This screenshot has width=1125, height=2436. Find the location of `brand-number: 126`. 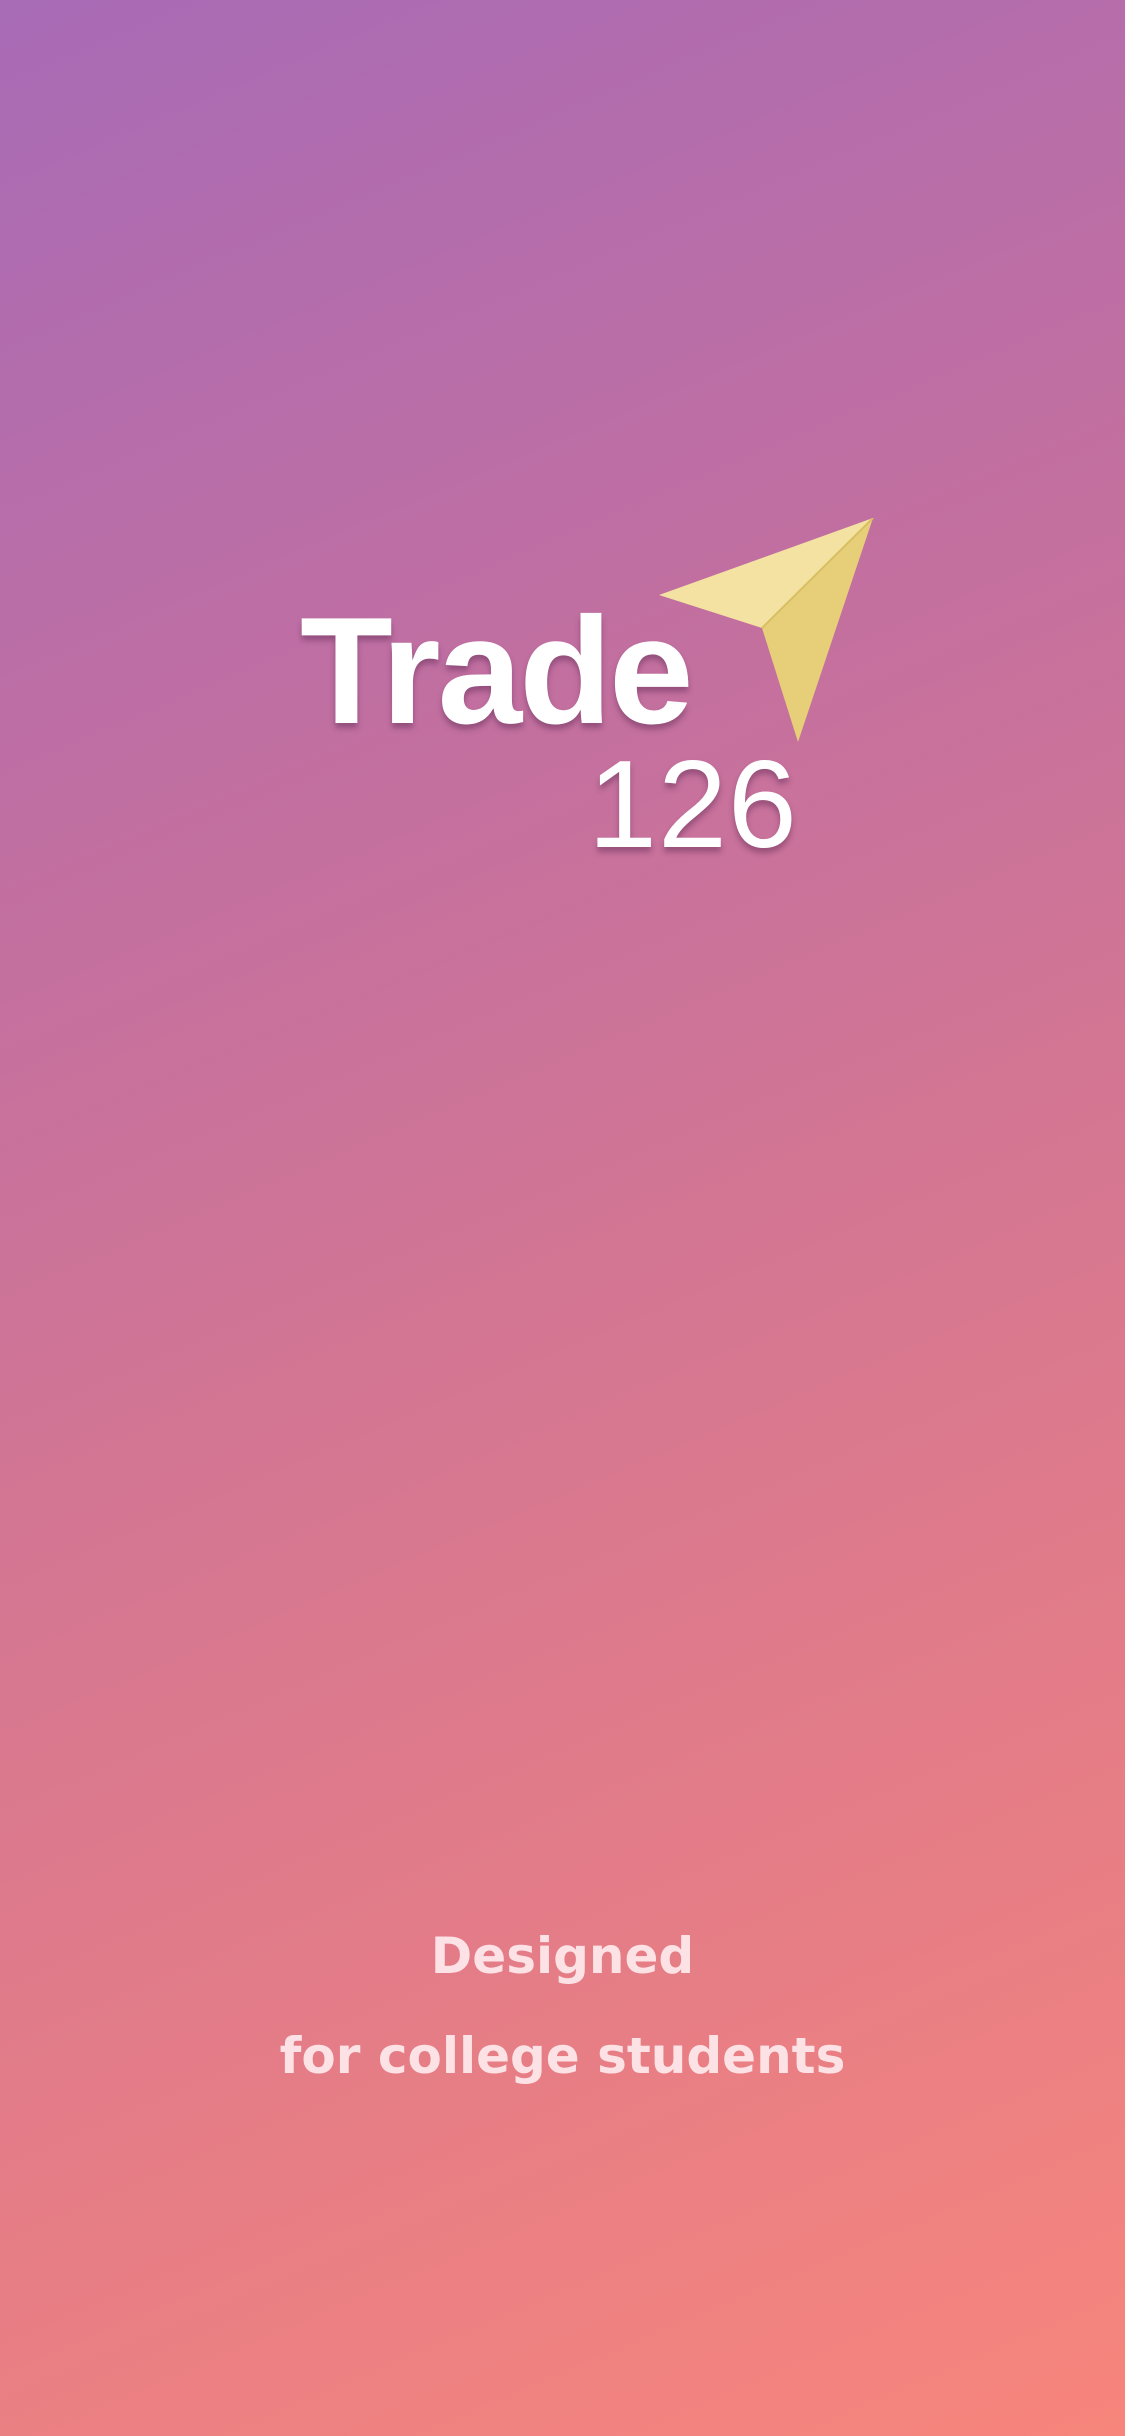

brand-number: 126 is located at coordinates (693, 805).